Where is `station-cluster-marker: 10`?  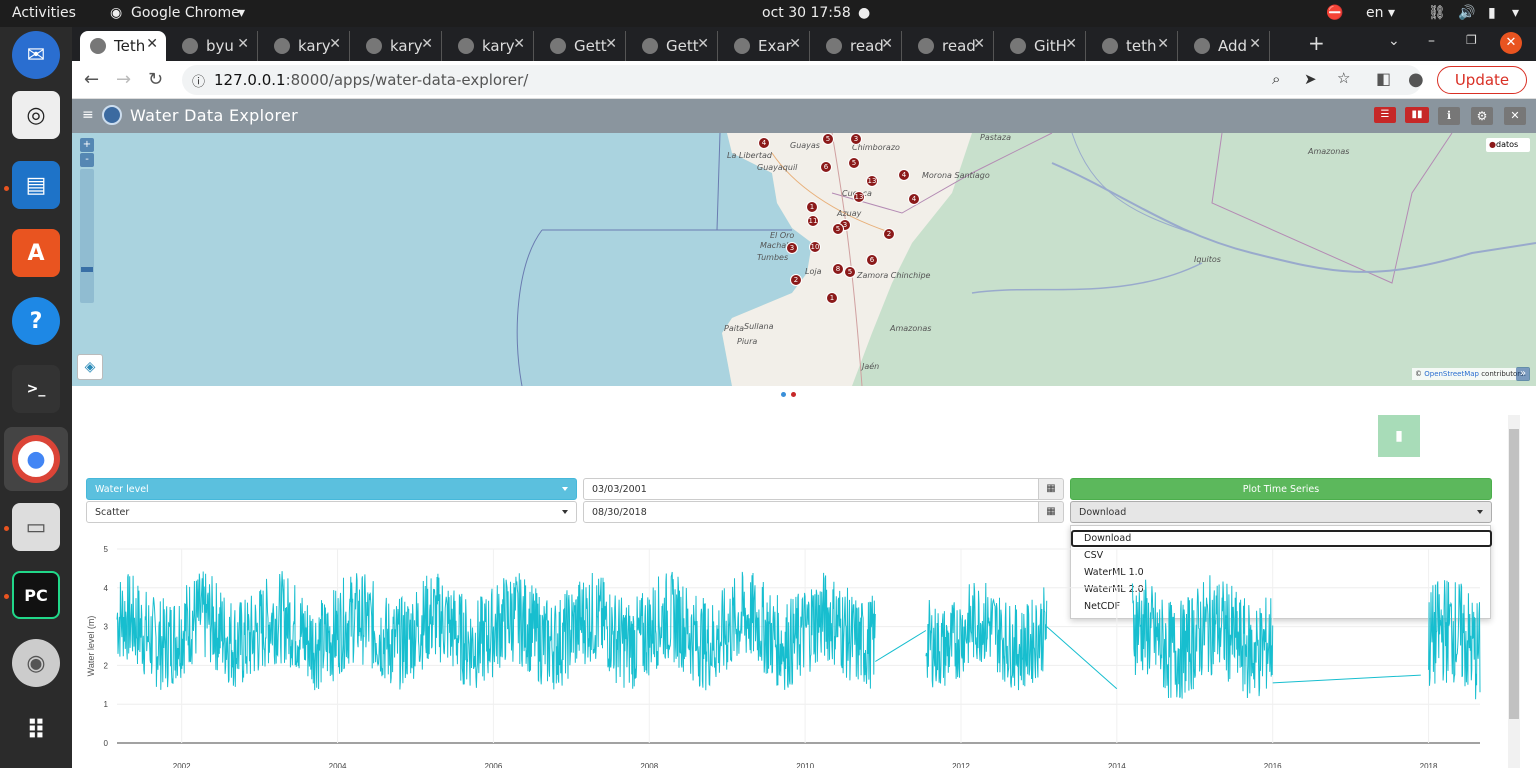 station-cluster-marker: 10 is located at coordinates (815, 247).